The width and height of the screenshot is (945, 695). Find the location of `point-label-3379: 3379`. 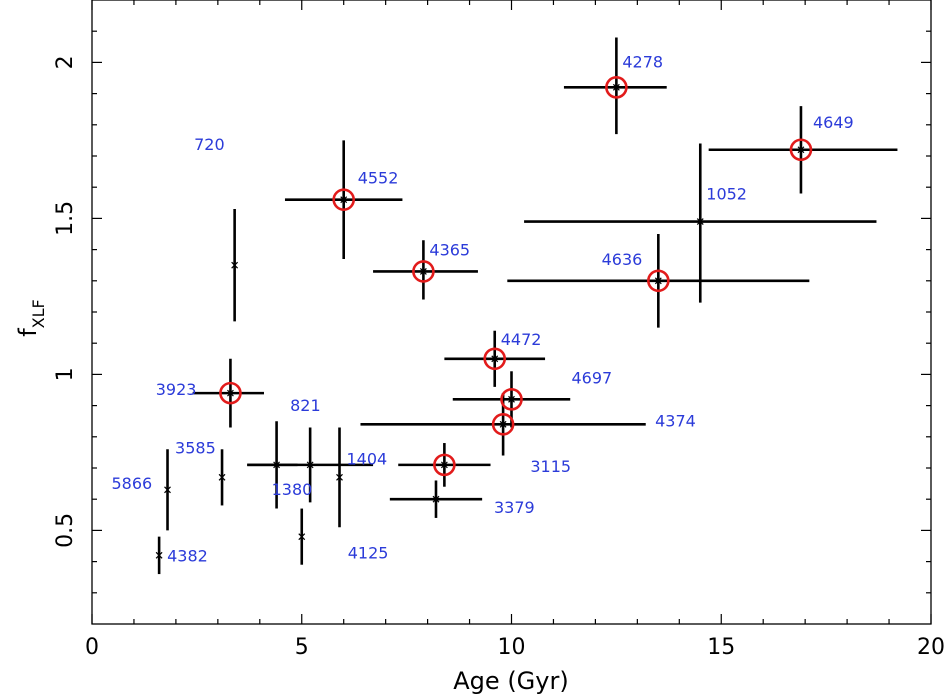

point-label-3379: 3379 is located at coordinates (514, 507).